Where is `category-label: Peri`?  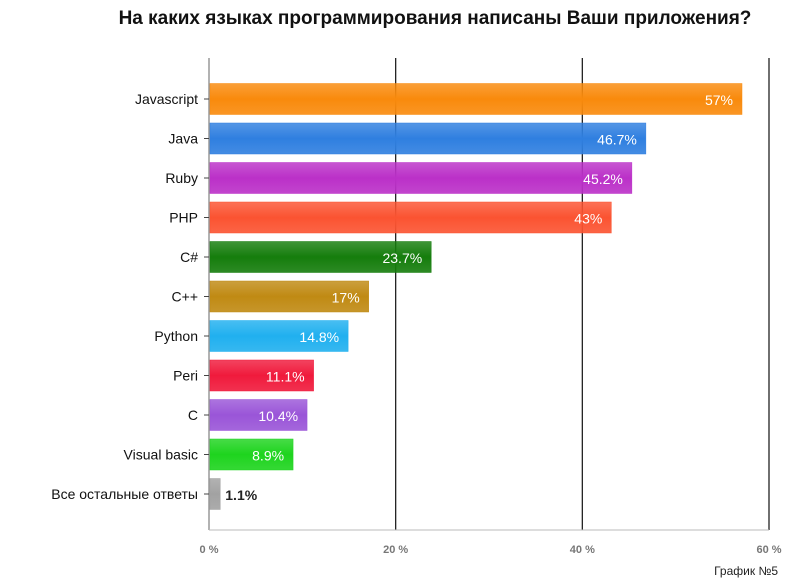
category-label: Peri is located at coordinates (185, 376).